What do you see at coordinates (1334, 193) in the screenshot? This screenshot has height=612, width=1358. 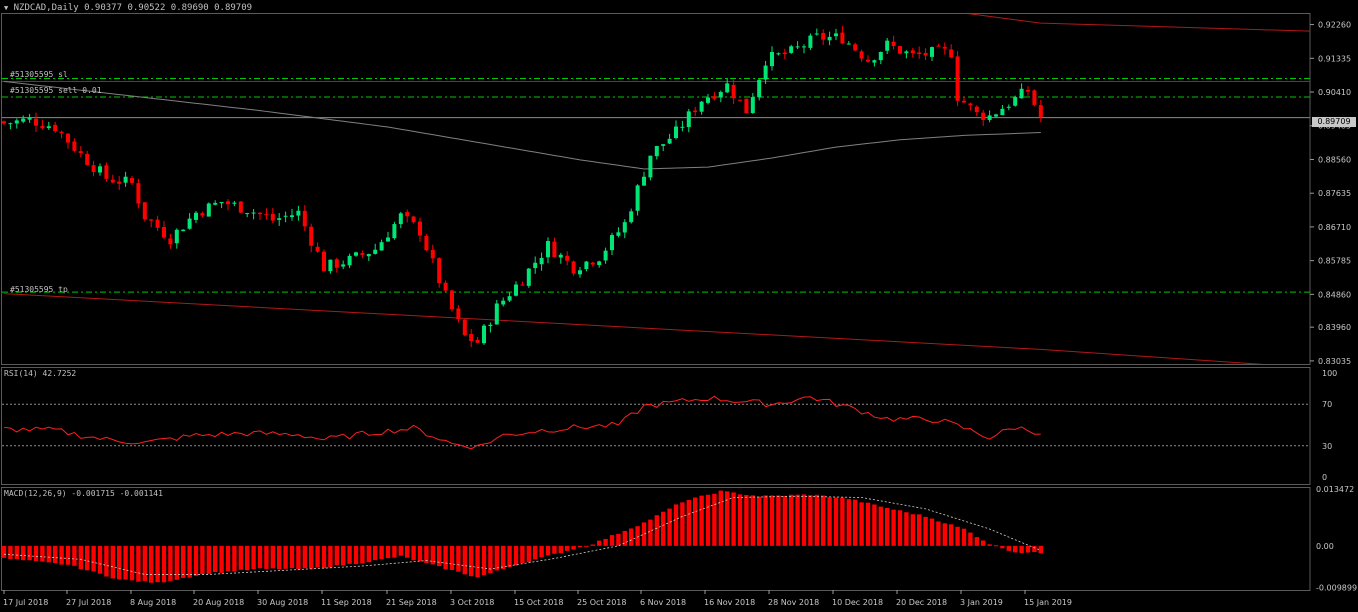 I see `y-tick-label: 0.87635` at bounding box center [1334, 193].